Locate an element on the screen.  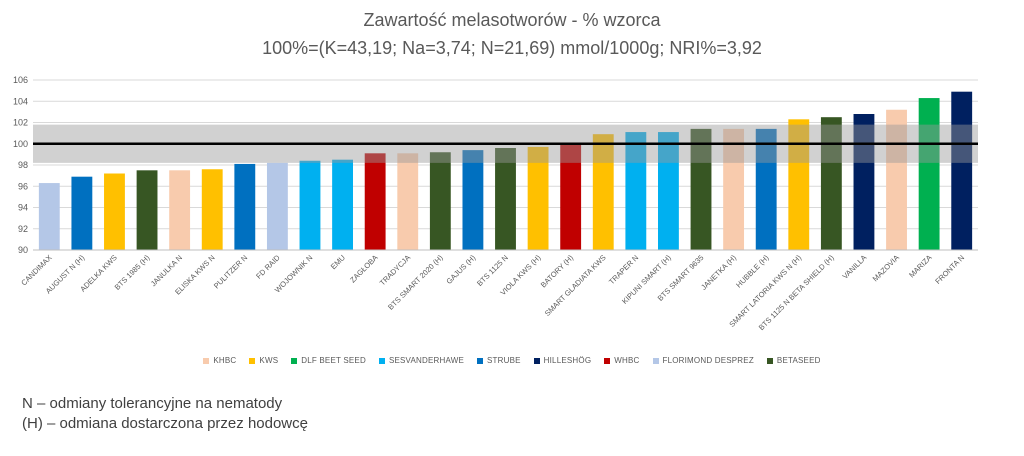
legend-item: BETASEED is located at coordinates (793, 360).